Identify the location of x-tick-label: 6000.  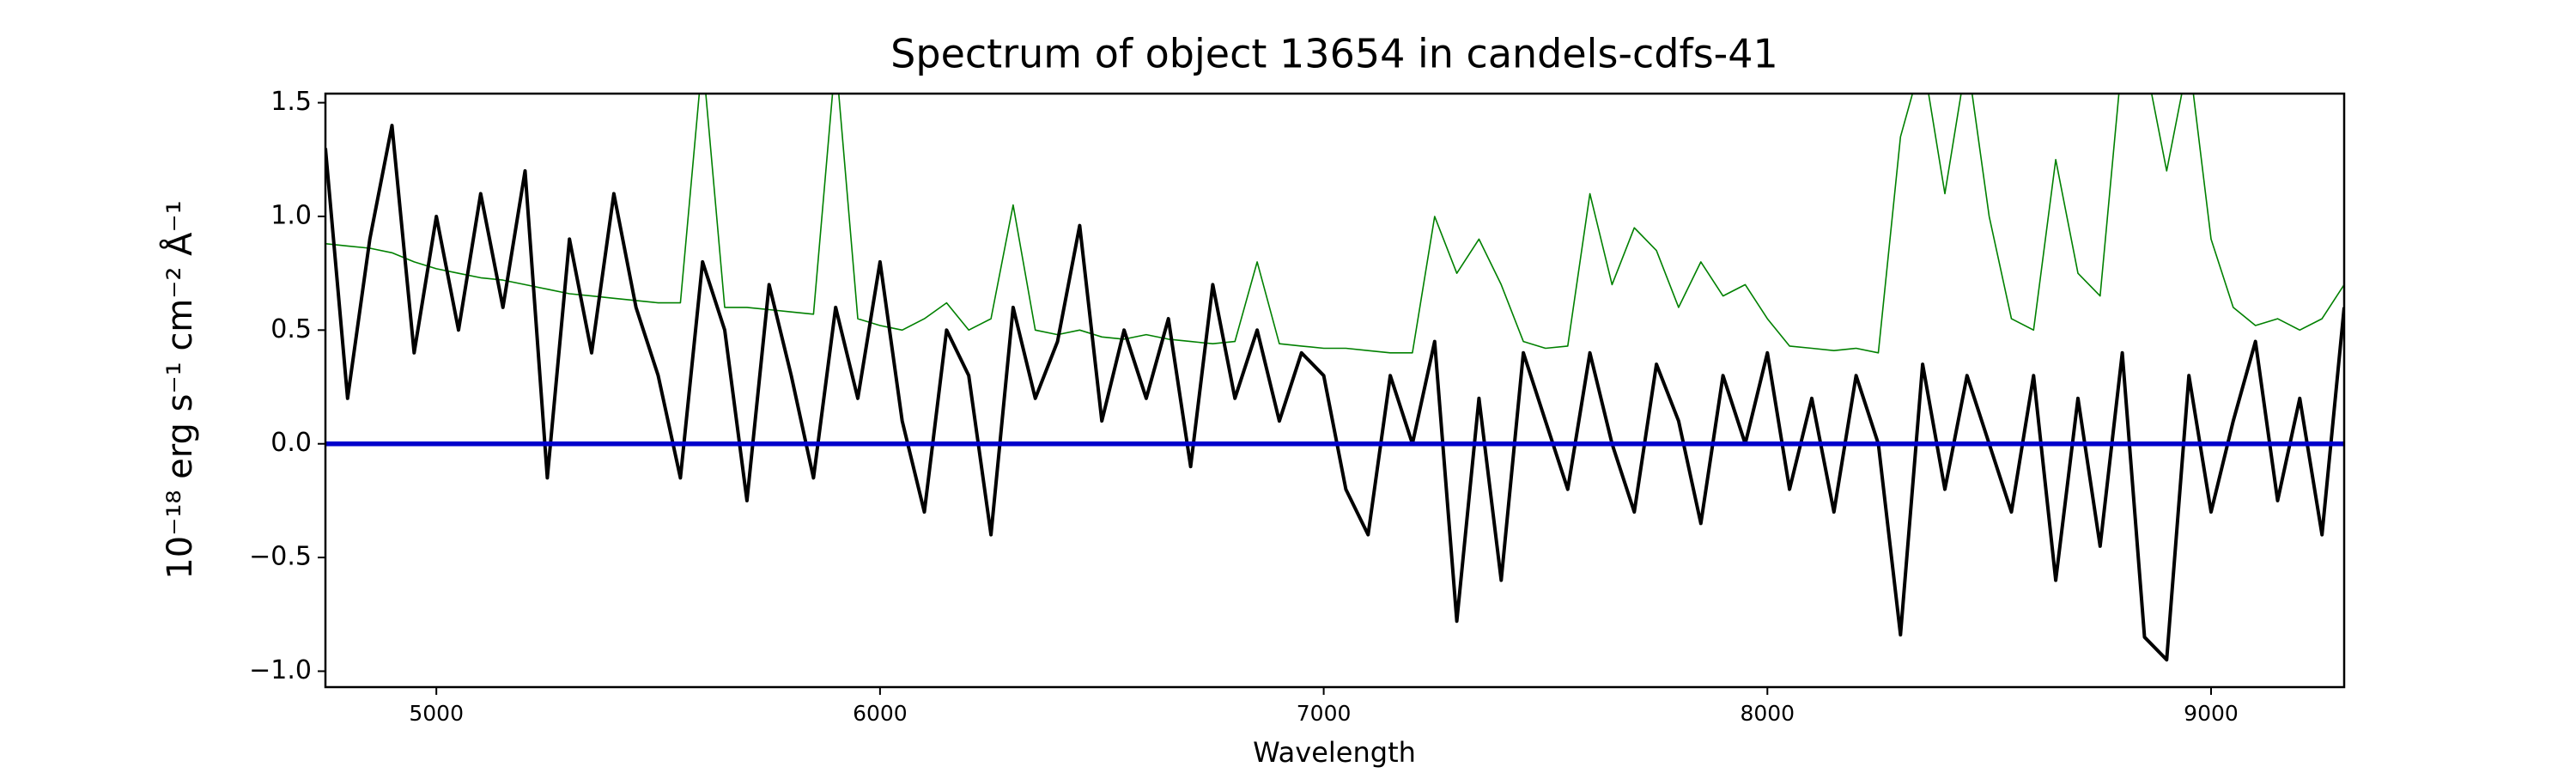
(881, 713).